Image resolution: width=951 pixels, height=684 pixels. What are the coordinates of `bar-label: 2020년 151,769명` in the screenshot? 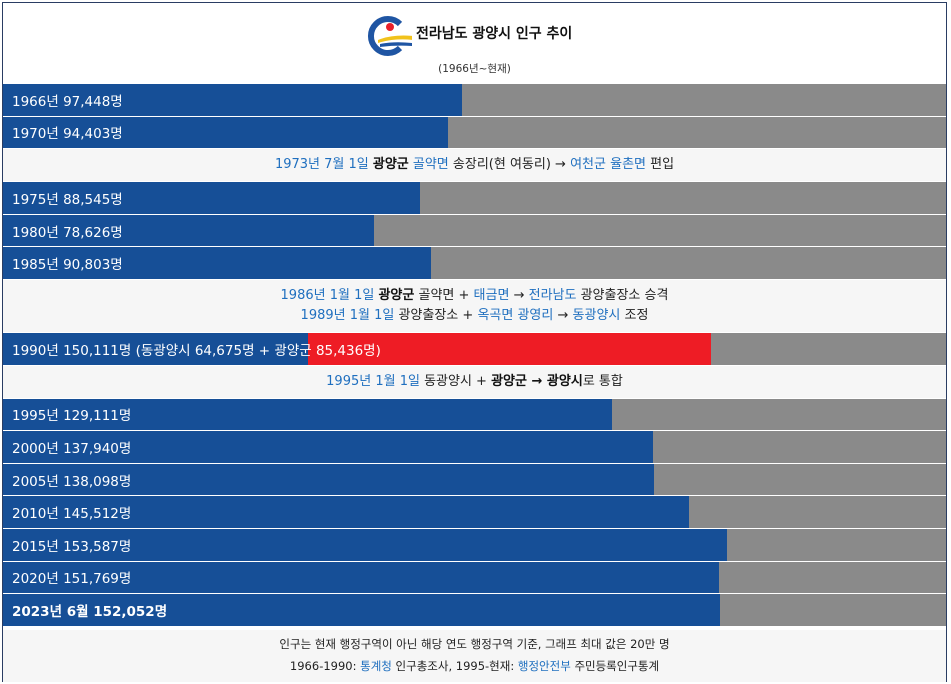 It's located at (72, 579).